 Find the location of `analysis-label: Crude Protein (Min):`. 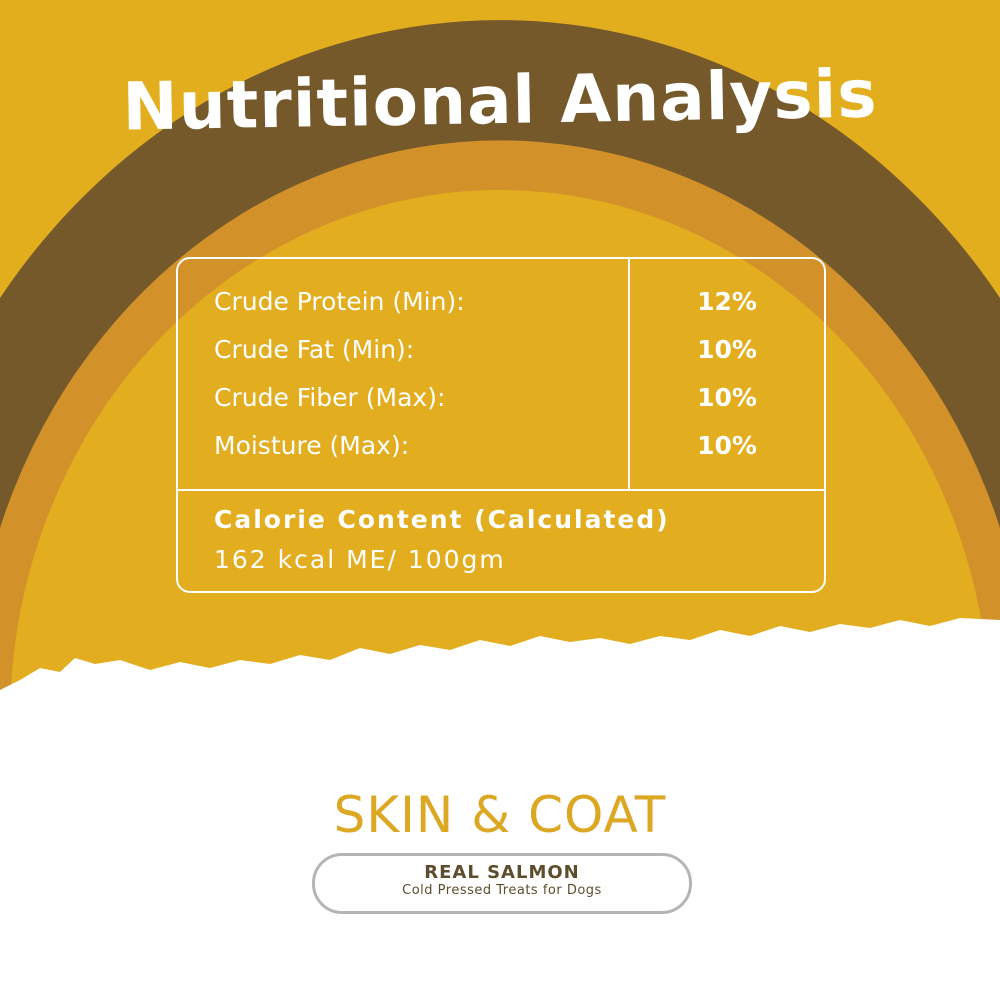

analysis-label: Crude Protein (Min): is located at coordinates (339, 301).